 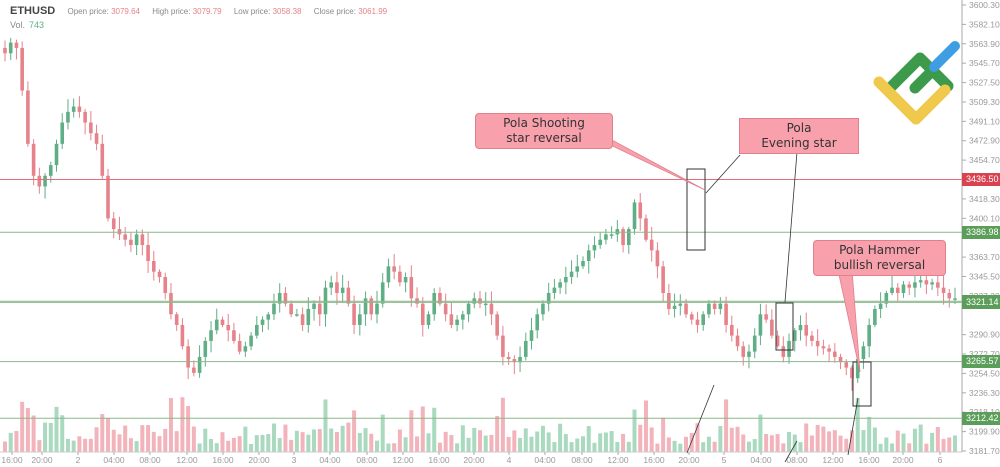 I want to click on callout-text: Evening star, so click(x=799, y=143).